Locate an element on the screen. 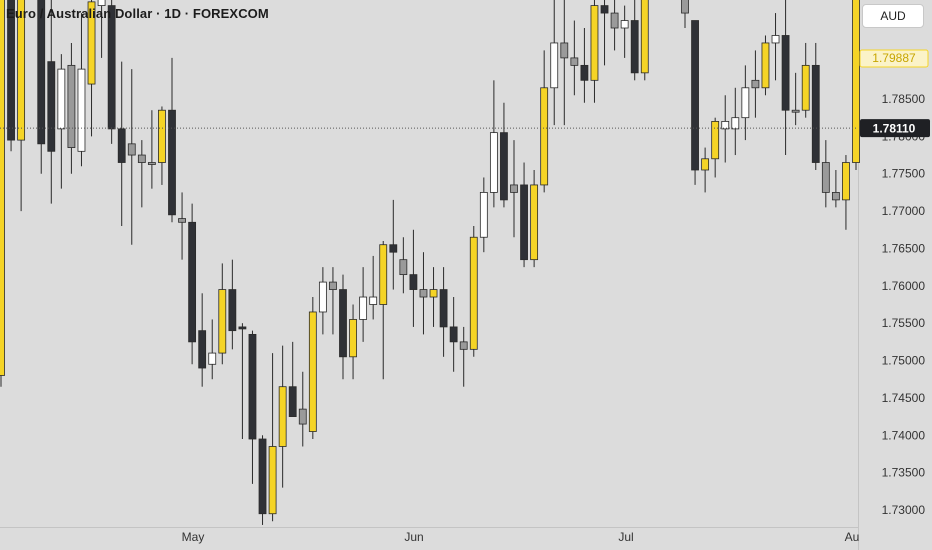 This screenshot has width=932, height=550. crosshair-price-label: 1.78110 is located at coordinates (894, 129).